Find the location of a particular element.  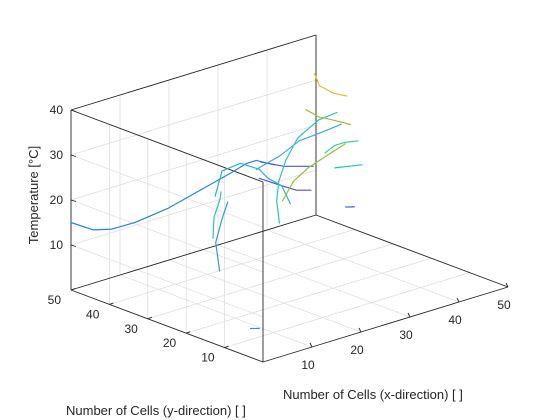

y-axis-label: Number of Cells (y-direction) [ ] is located at coordinates (156, 410).